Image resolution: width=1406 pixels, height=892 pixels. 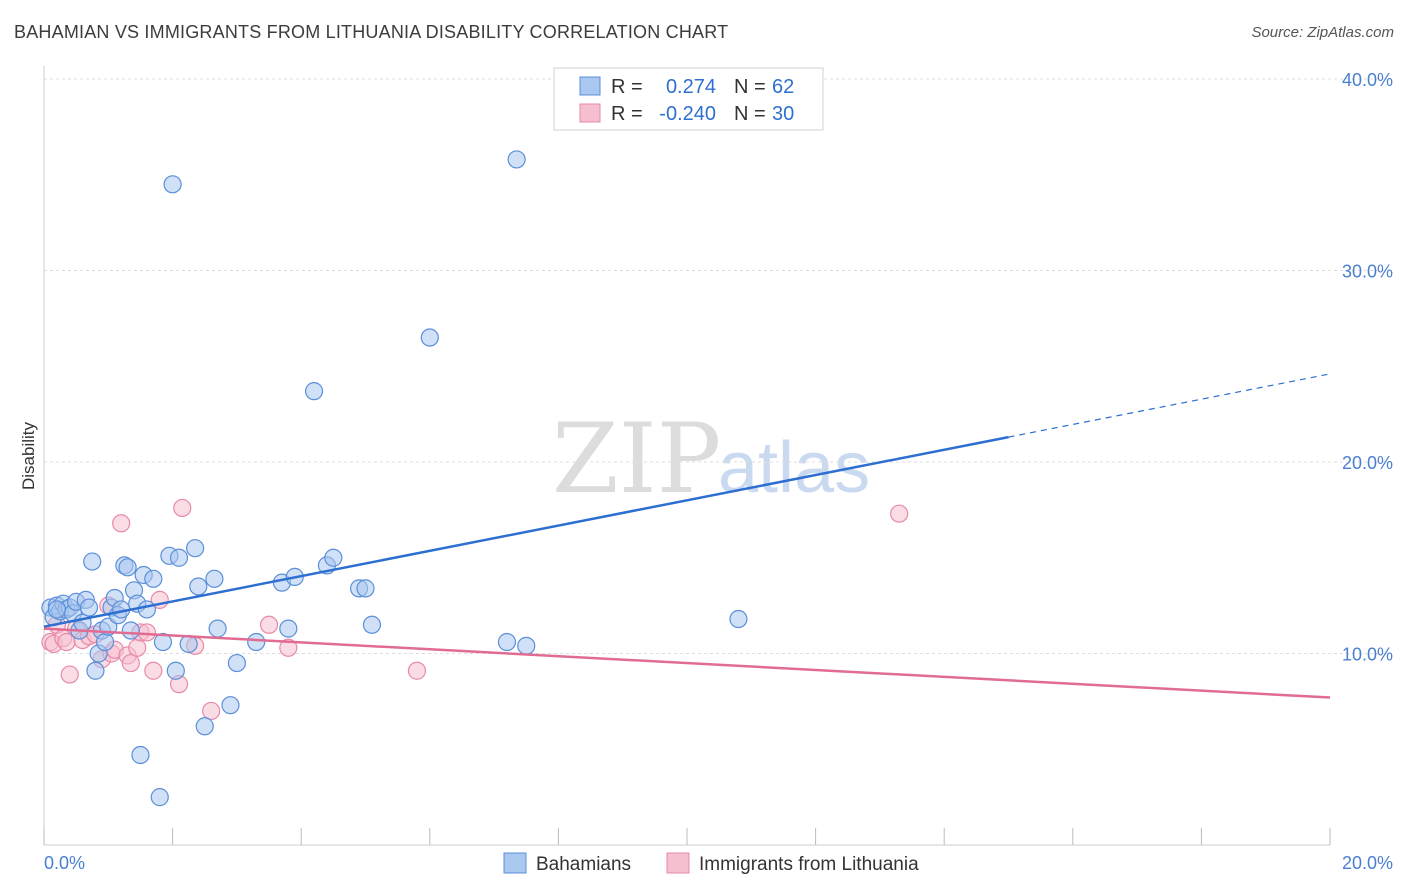 I want to click on trend-line-bahamians, so click(x=526, y=531).